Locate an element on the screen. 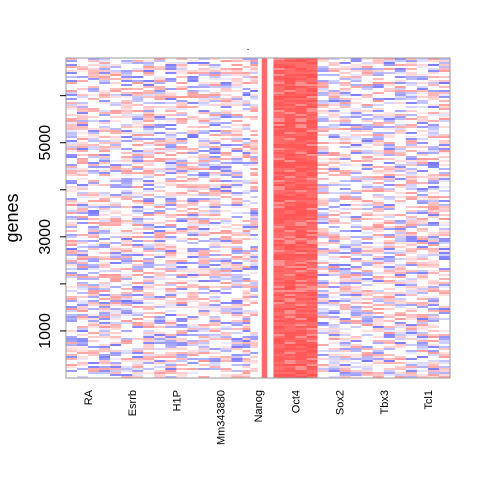  column-ra is located at coordinates (88, 218).